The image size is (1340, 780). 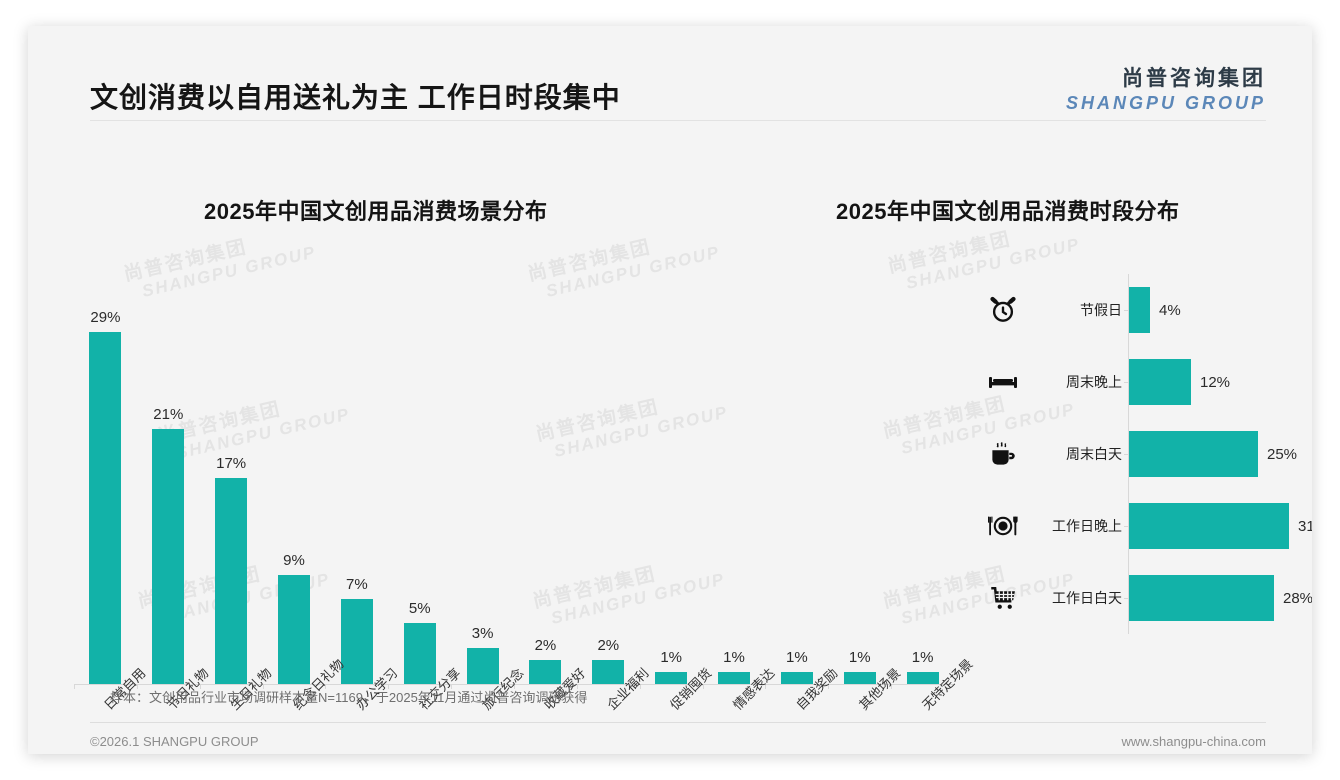 I want to click on timeslot-bar-value: 12%, so click(x=1215, y=382).